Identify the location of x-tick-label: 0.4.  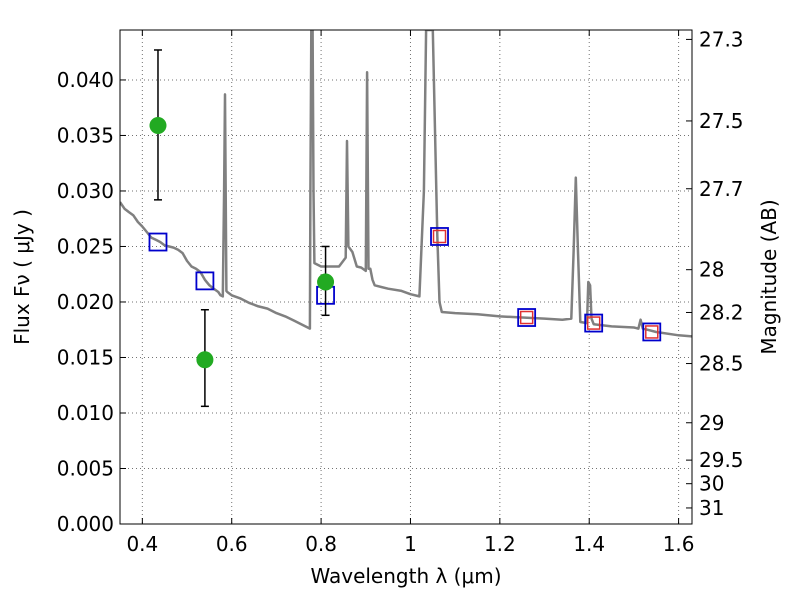
(142, 544).